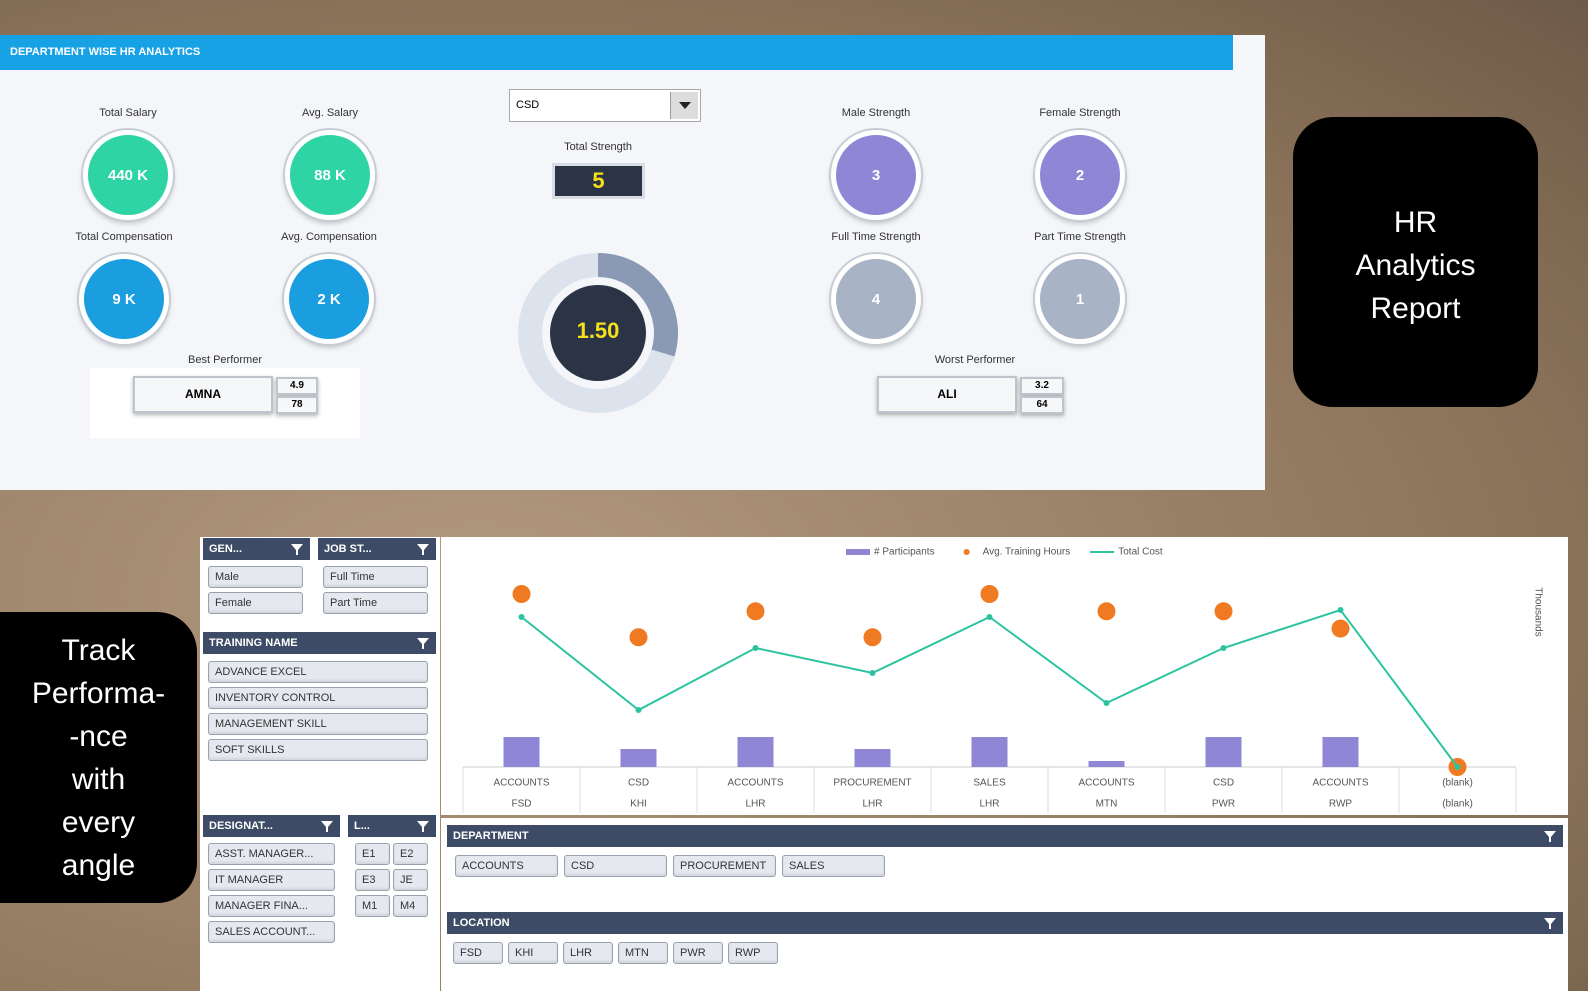 Image resolution: width=1588 pixels, height=991 pixels. What do you see at coordinates (410, 906) in the screenshot?
I see `slicer-item: M4` at bounding box center [410, 906].